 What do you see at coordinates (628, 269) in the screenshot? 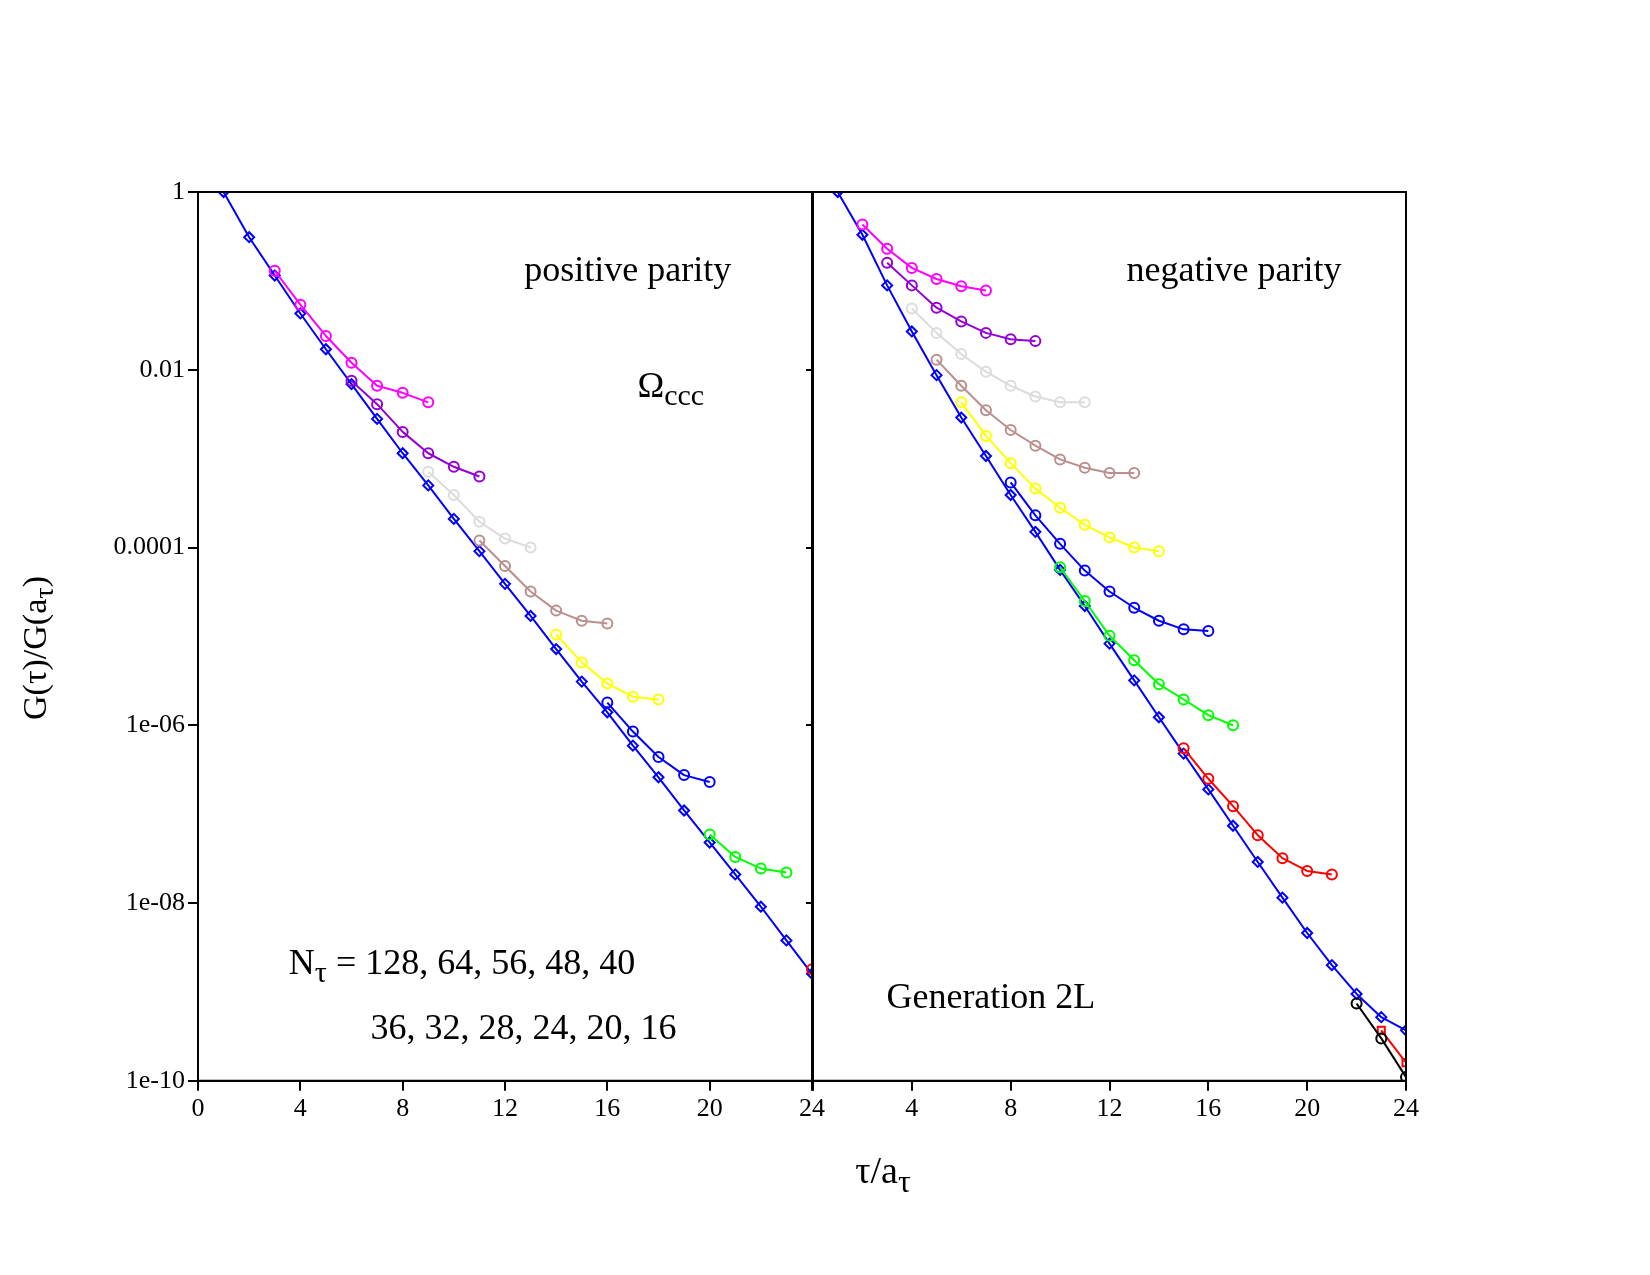
I see `annotation: positive parity` at bounding box center [628, 269].